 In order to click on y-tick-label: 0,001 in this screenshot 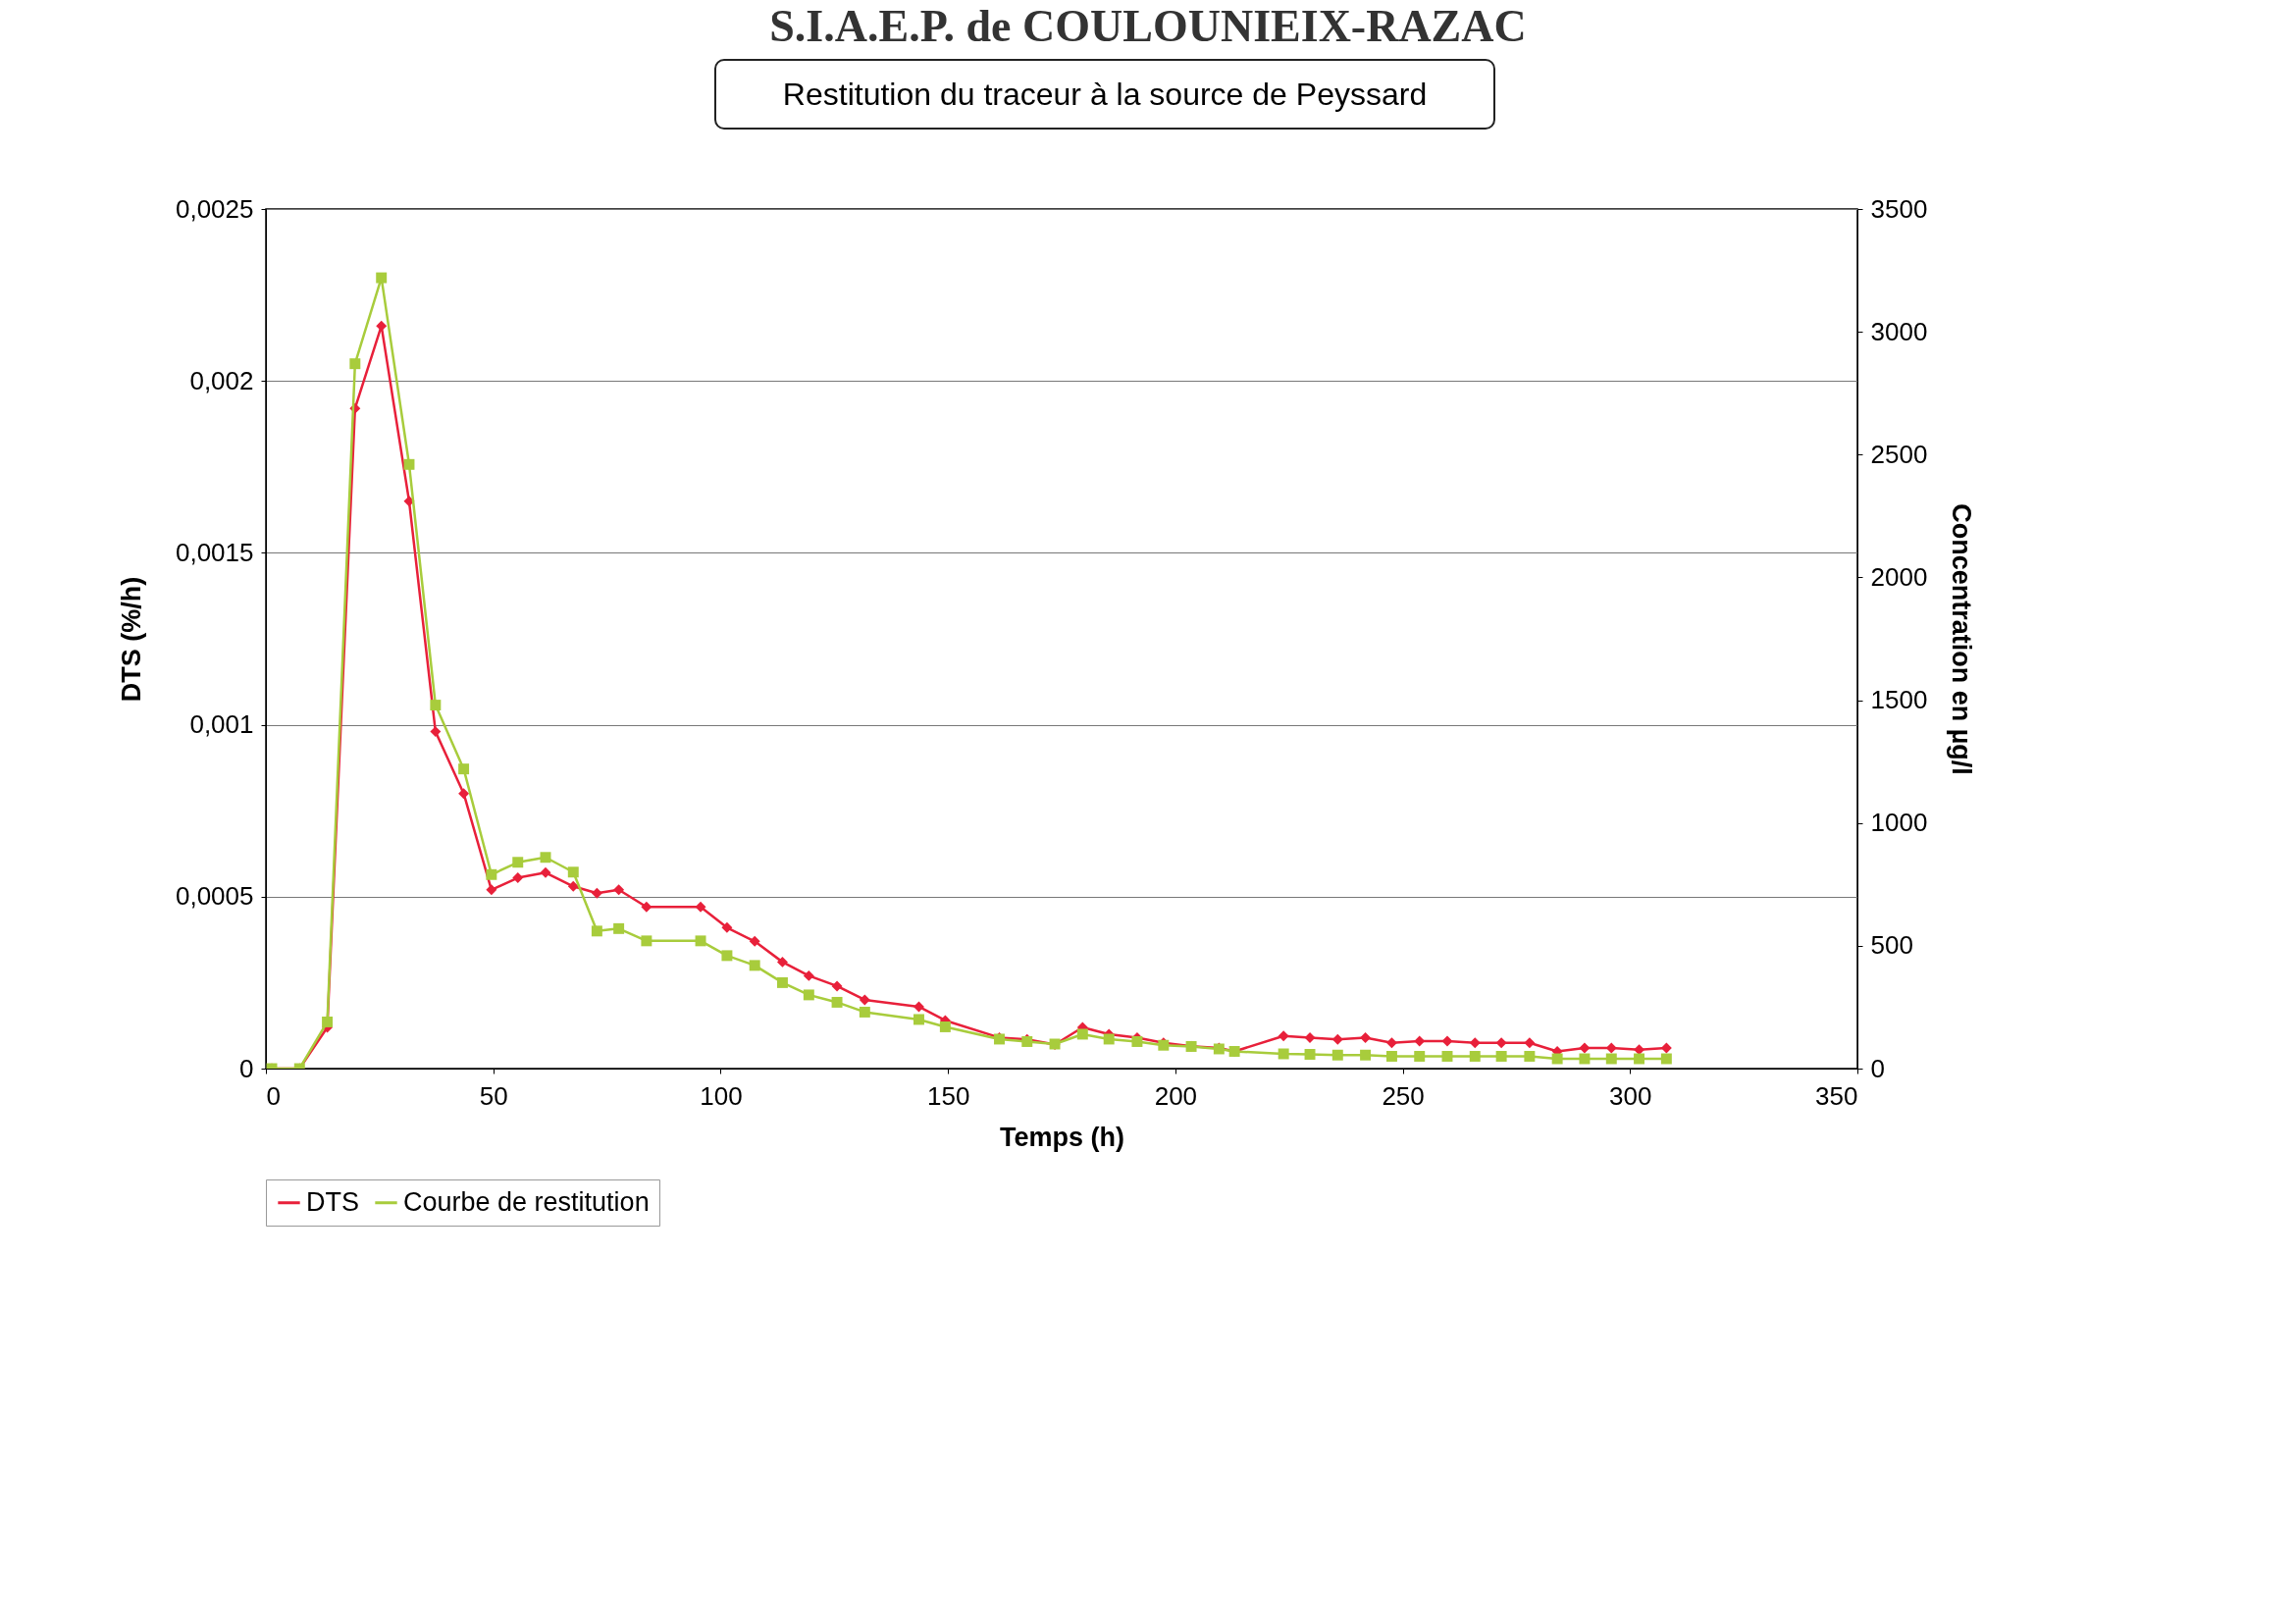, I will do `click(221, 724)`.